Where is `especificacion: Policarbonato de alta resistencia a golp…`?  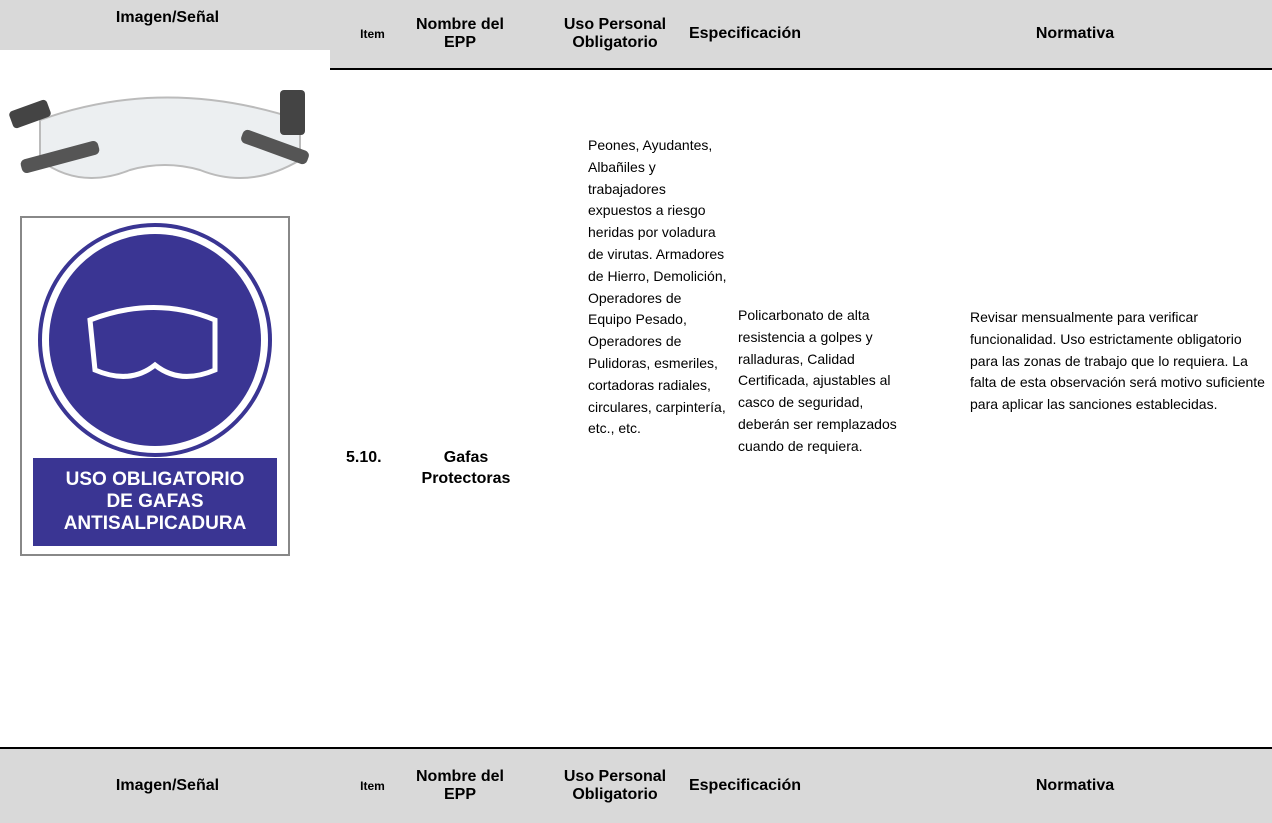 especificacion: Policarbonato de alta resistencia a golp… is located at coordinates (817, 380).